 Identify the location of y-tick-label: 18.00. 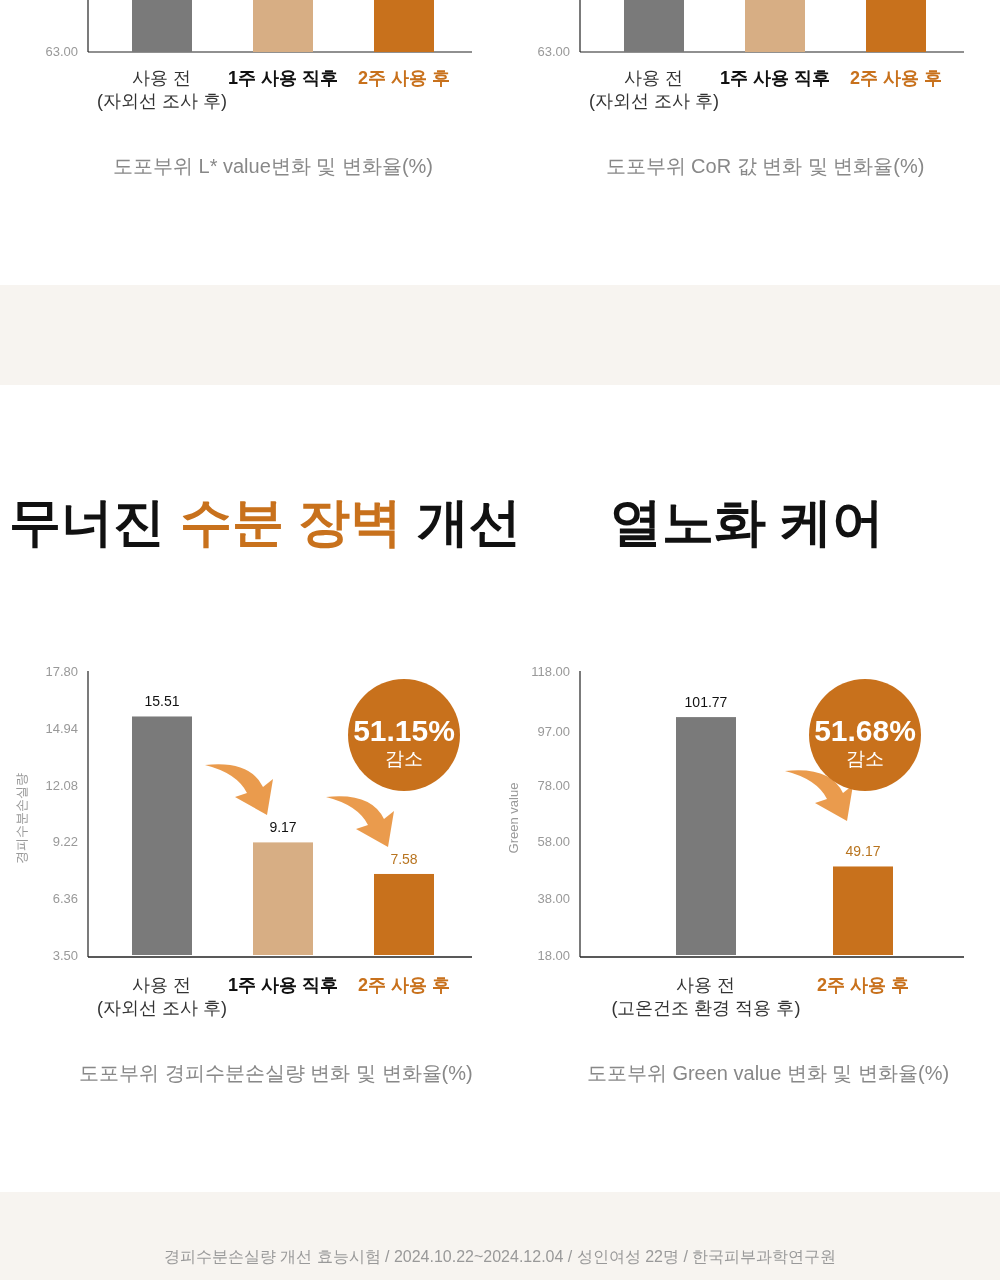
(553, 955).